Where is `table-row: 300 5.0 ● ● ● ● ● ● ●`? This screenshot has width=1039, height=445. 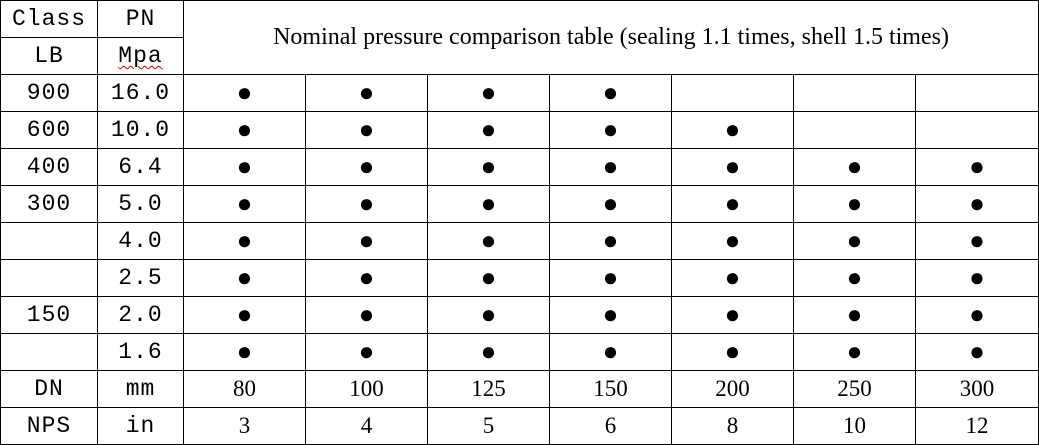
table-row: 300 5.0 ● ● ● ● ● ● ● is located at coordinates (519, 204).